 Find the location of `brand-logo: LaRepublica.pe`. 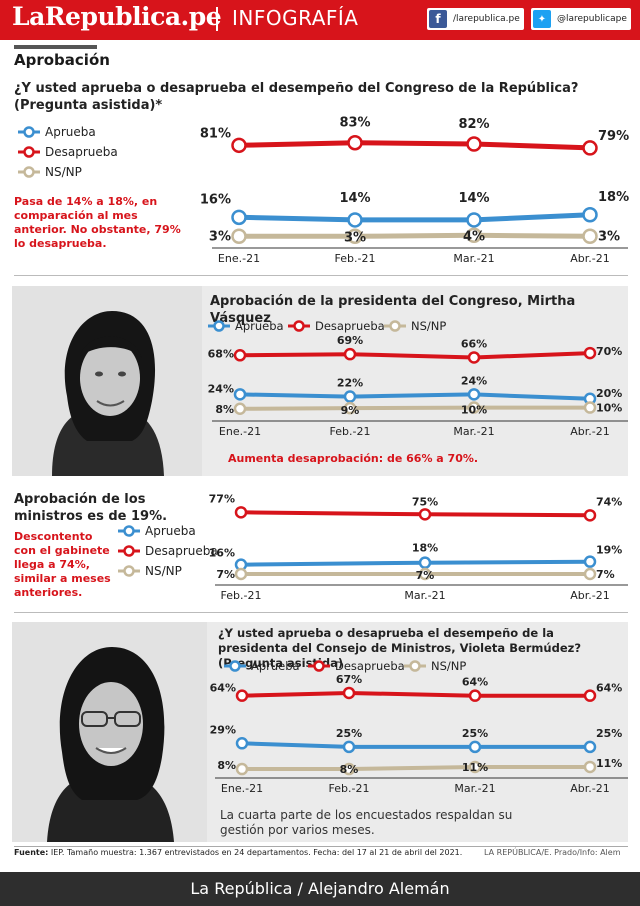

brand-logo: LaRepublica.pe is located at coordinates (117, 16).